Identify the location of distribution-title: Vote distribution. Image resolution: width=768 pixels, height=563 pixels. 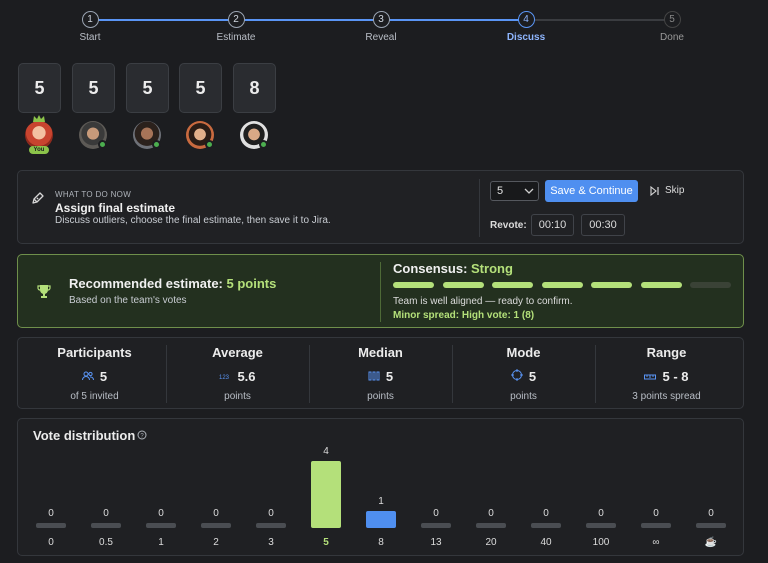
(84, 435).